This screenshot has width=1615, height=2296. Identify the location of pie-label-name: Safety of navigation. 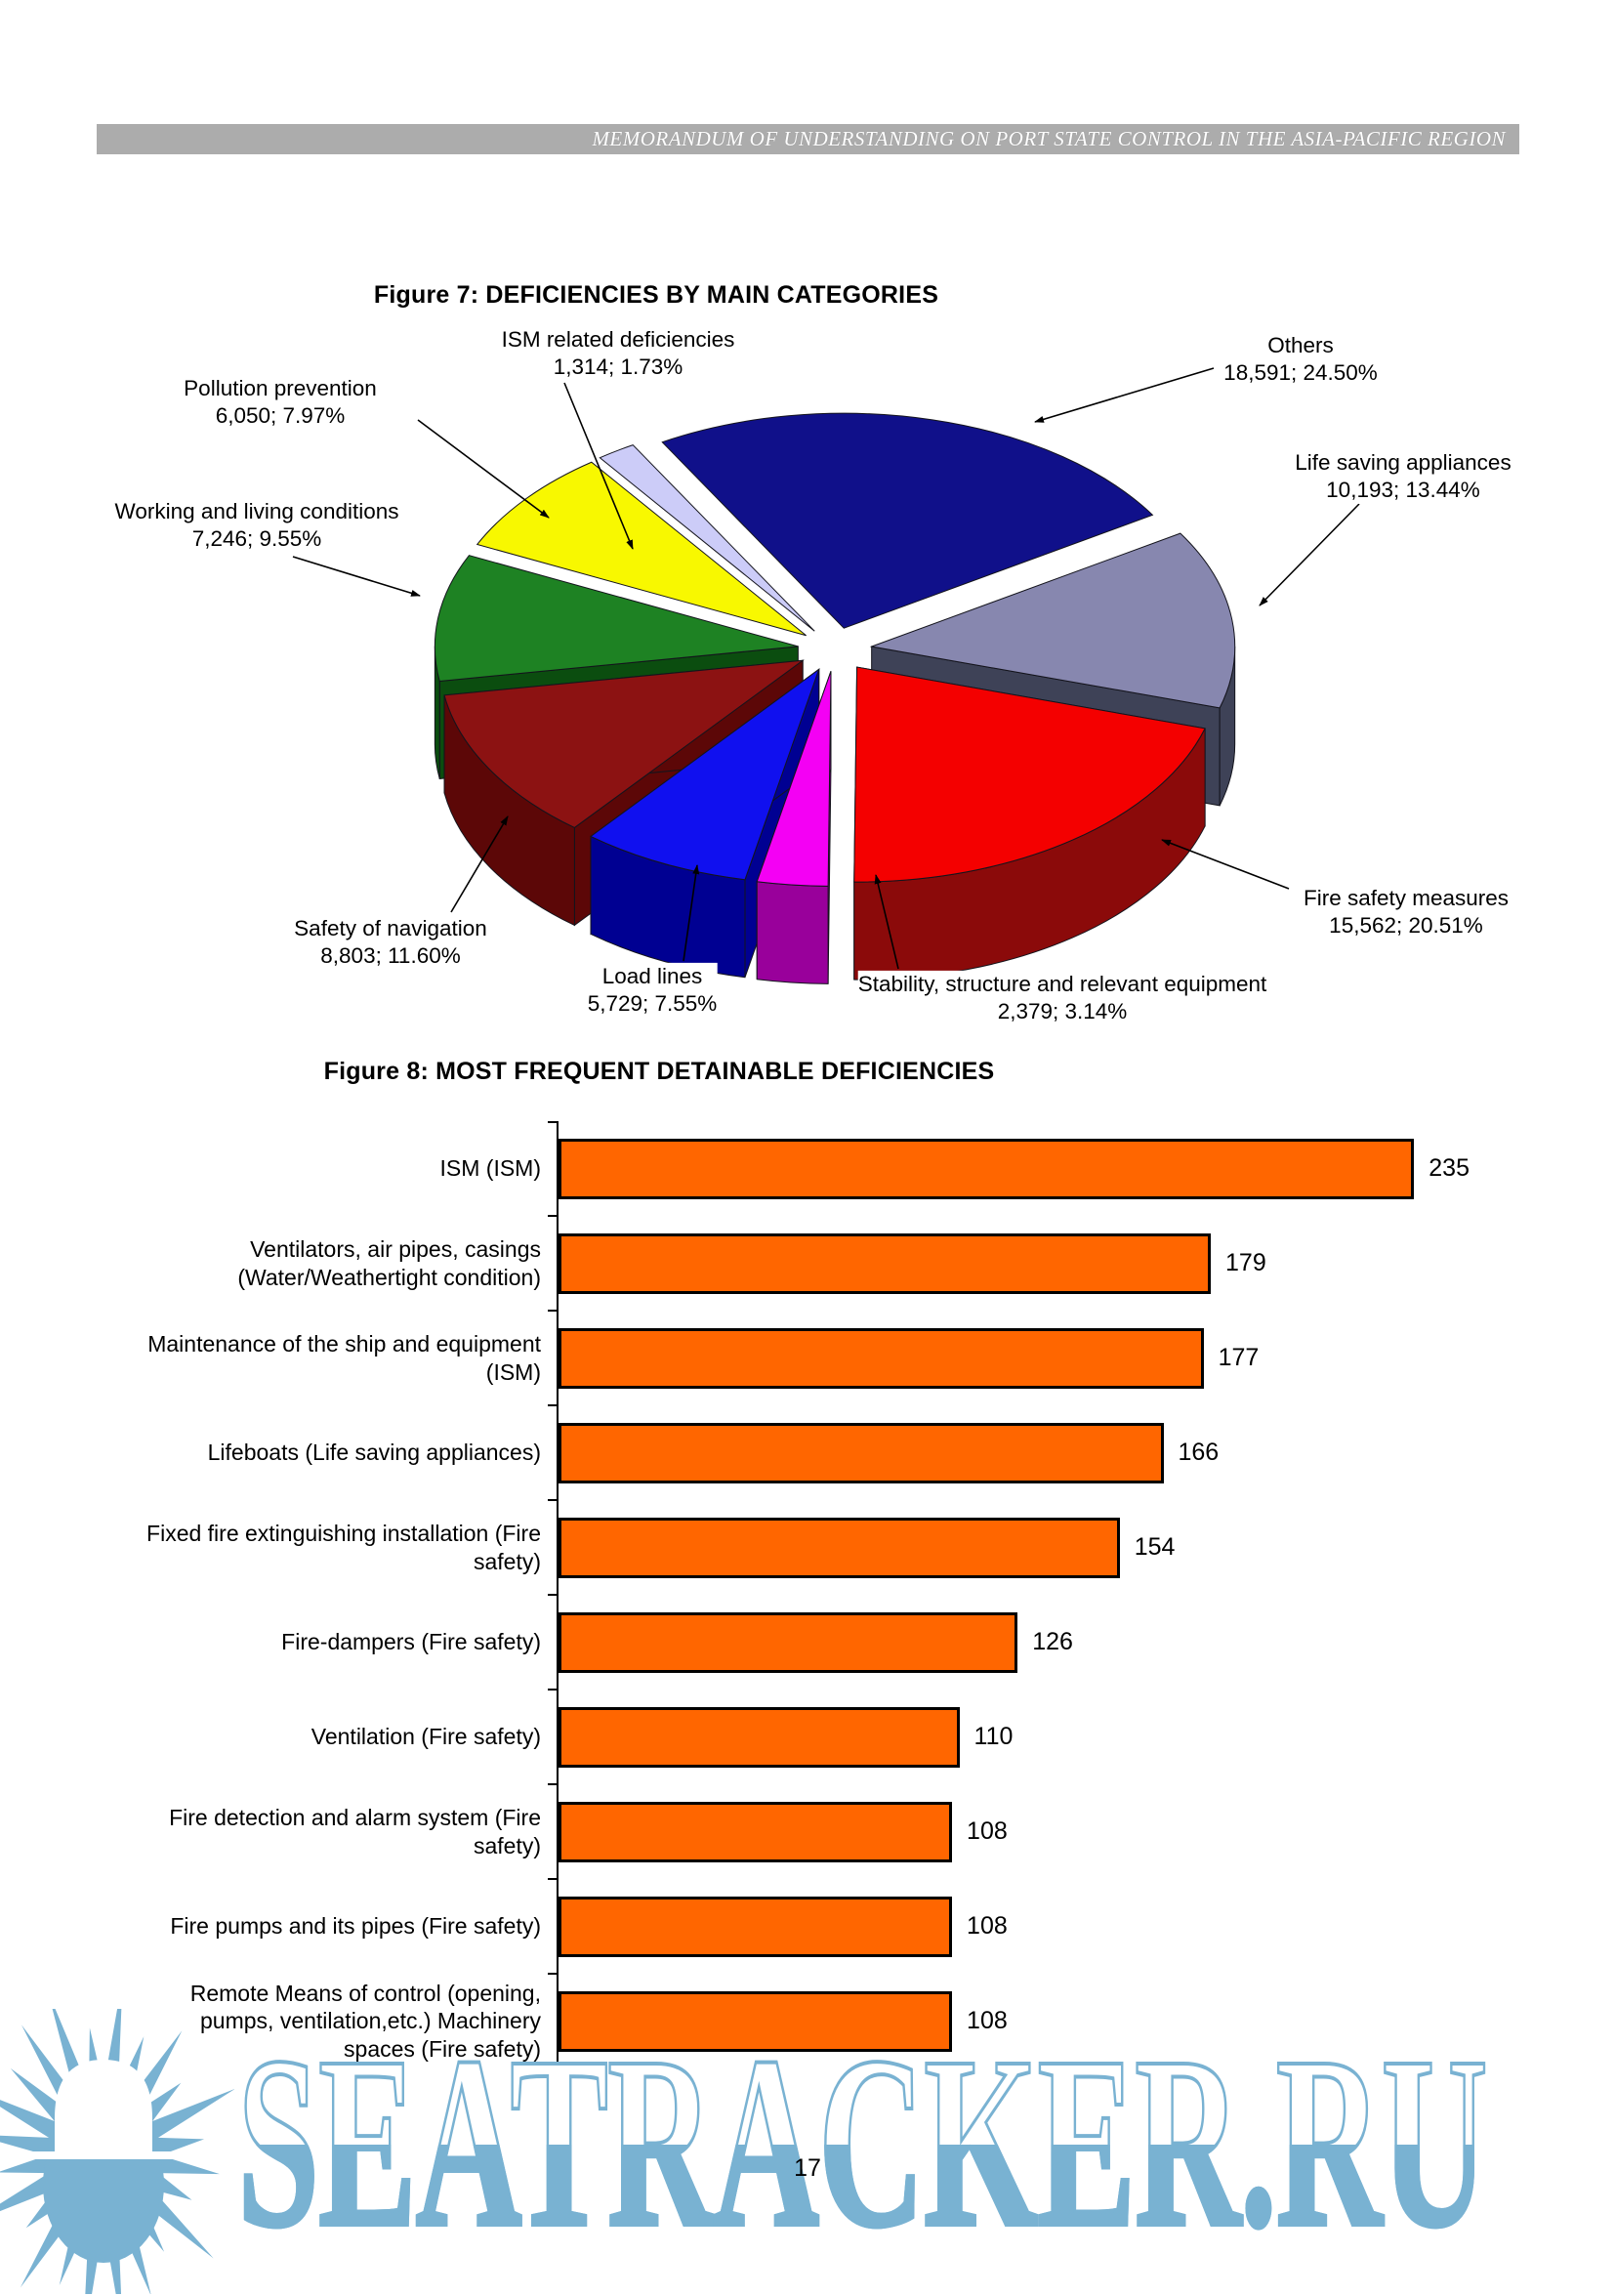
(390, 927).